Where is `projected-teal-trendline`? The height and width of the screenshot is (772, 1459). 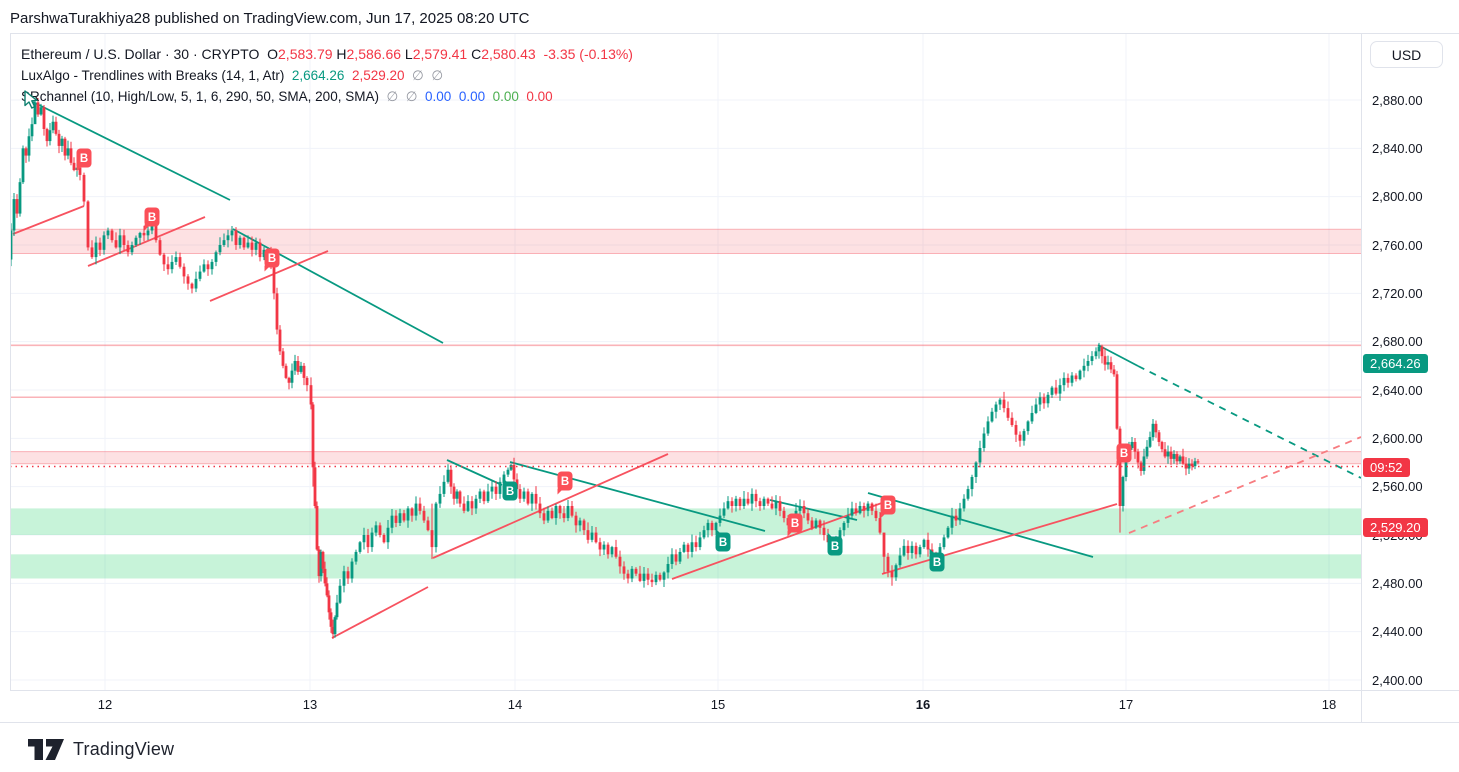
projected-teal-trendline is located at coordinates (1249, 422).